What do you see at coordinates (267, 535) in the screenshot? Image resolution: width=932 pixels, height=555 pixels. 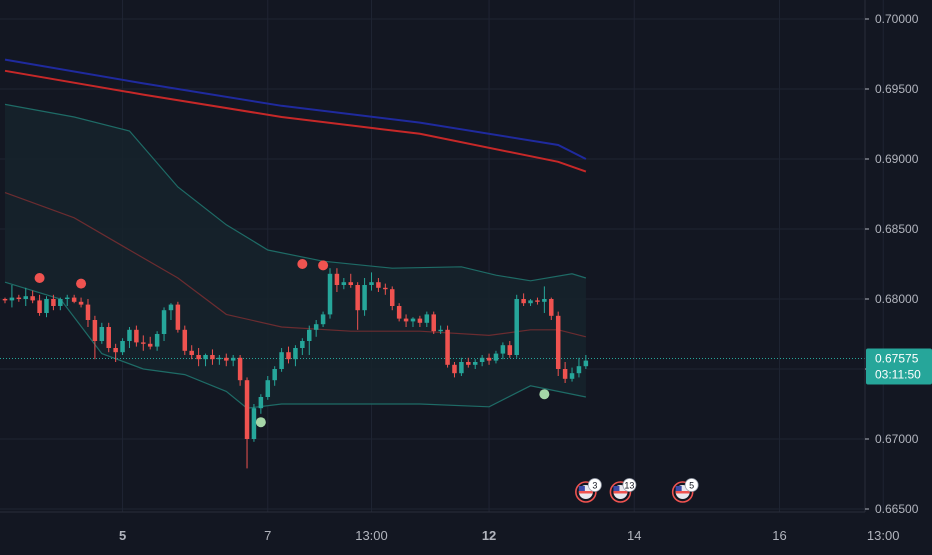 I see `time-tick-label: 7` at bounding box center [267, 535].